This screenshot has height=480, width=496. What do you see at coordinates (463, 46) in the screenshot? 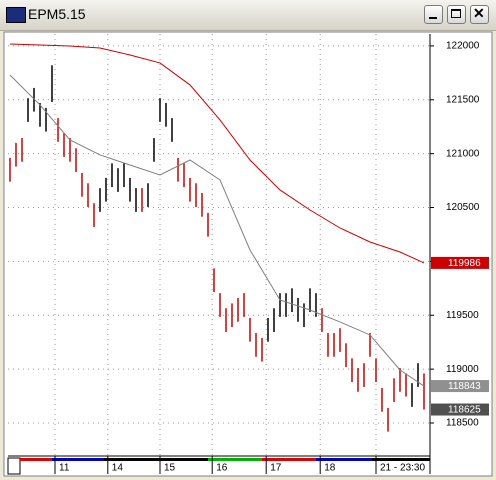
I see `y-tick-label: 122000` at bounding box center [463, 46].